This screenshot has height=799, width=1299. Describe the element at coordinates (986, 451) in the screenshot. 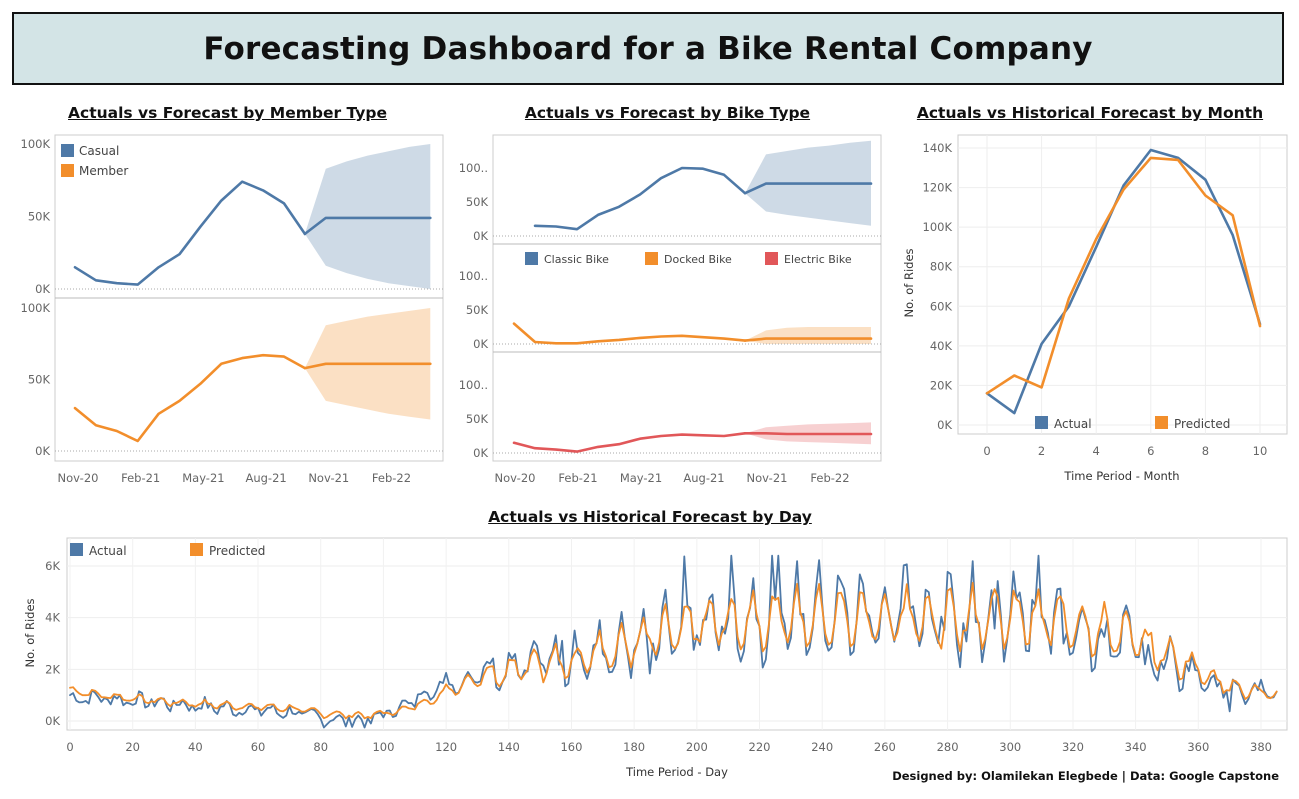

I see `month-x-tick-label: 0` at that location.